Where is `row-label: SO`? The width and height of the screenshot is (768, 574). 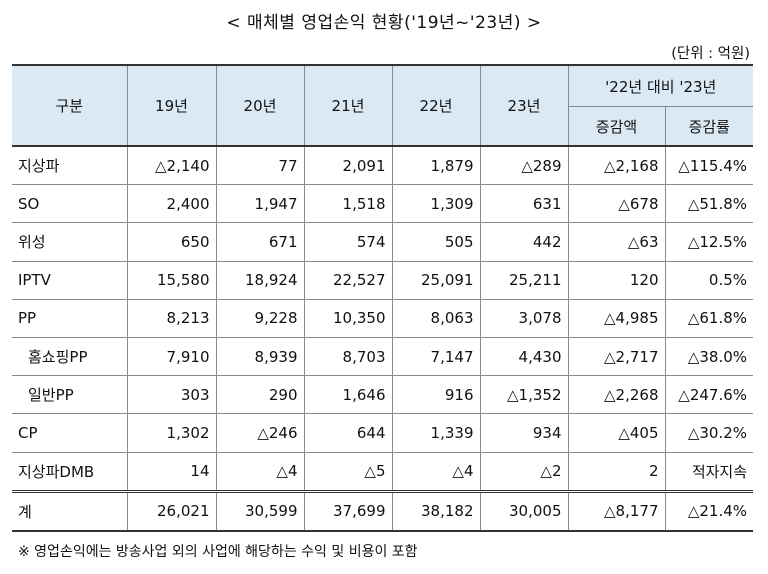 row-label: SO is located at coordinates (70, 204).